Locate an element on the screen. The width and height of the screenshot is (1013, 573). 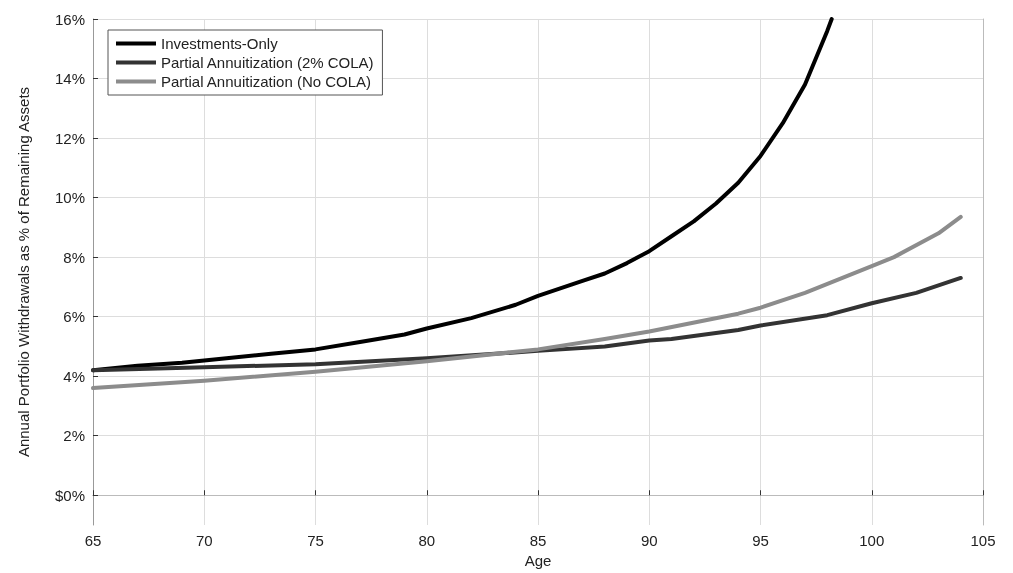
x-tick-label: 90 is located at coordinates (649, 540).